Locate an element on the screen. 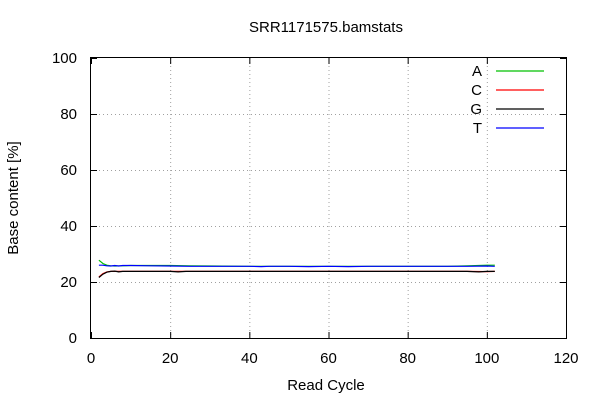 Image resolution: width=600 pixels, height=400 pixels. x-tick-label: 100 is located at coordinates (486, 358).